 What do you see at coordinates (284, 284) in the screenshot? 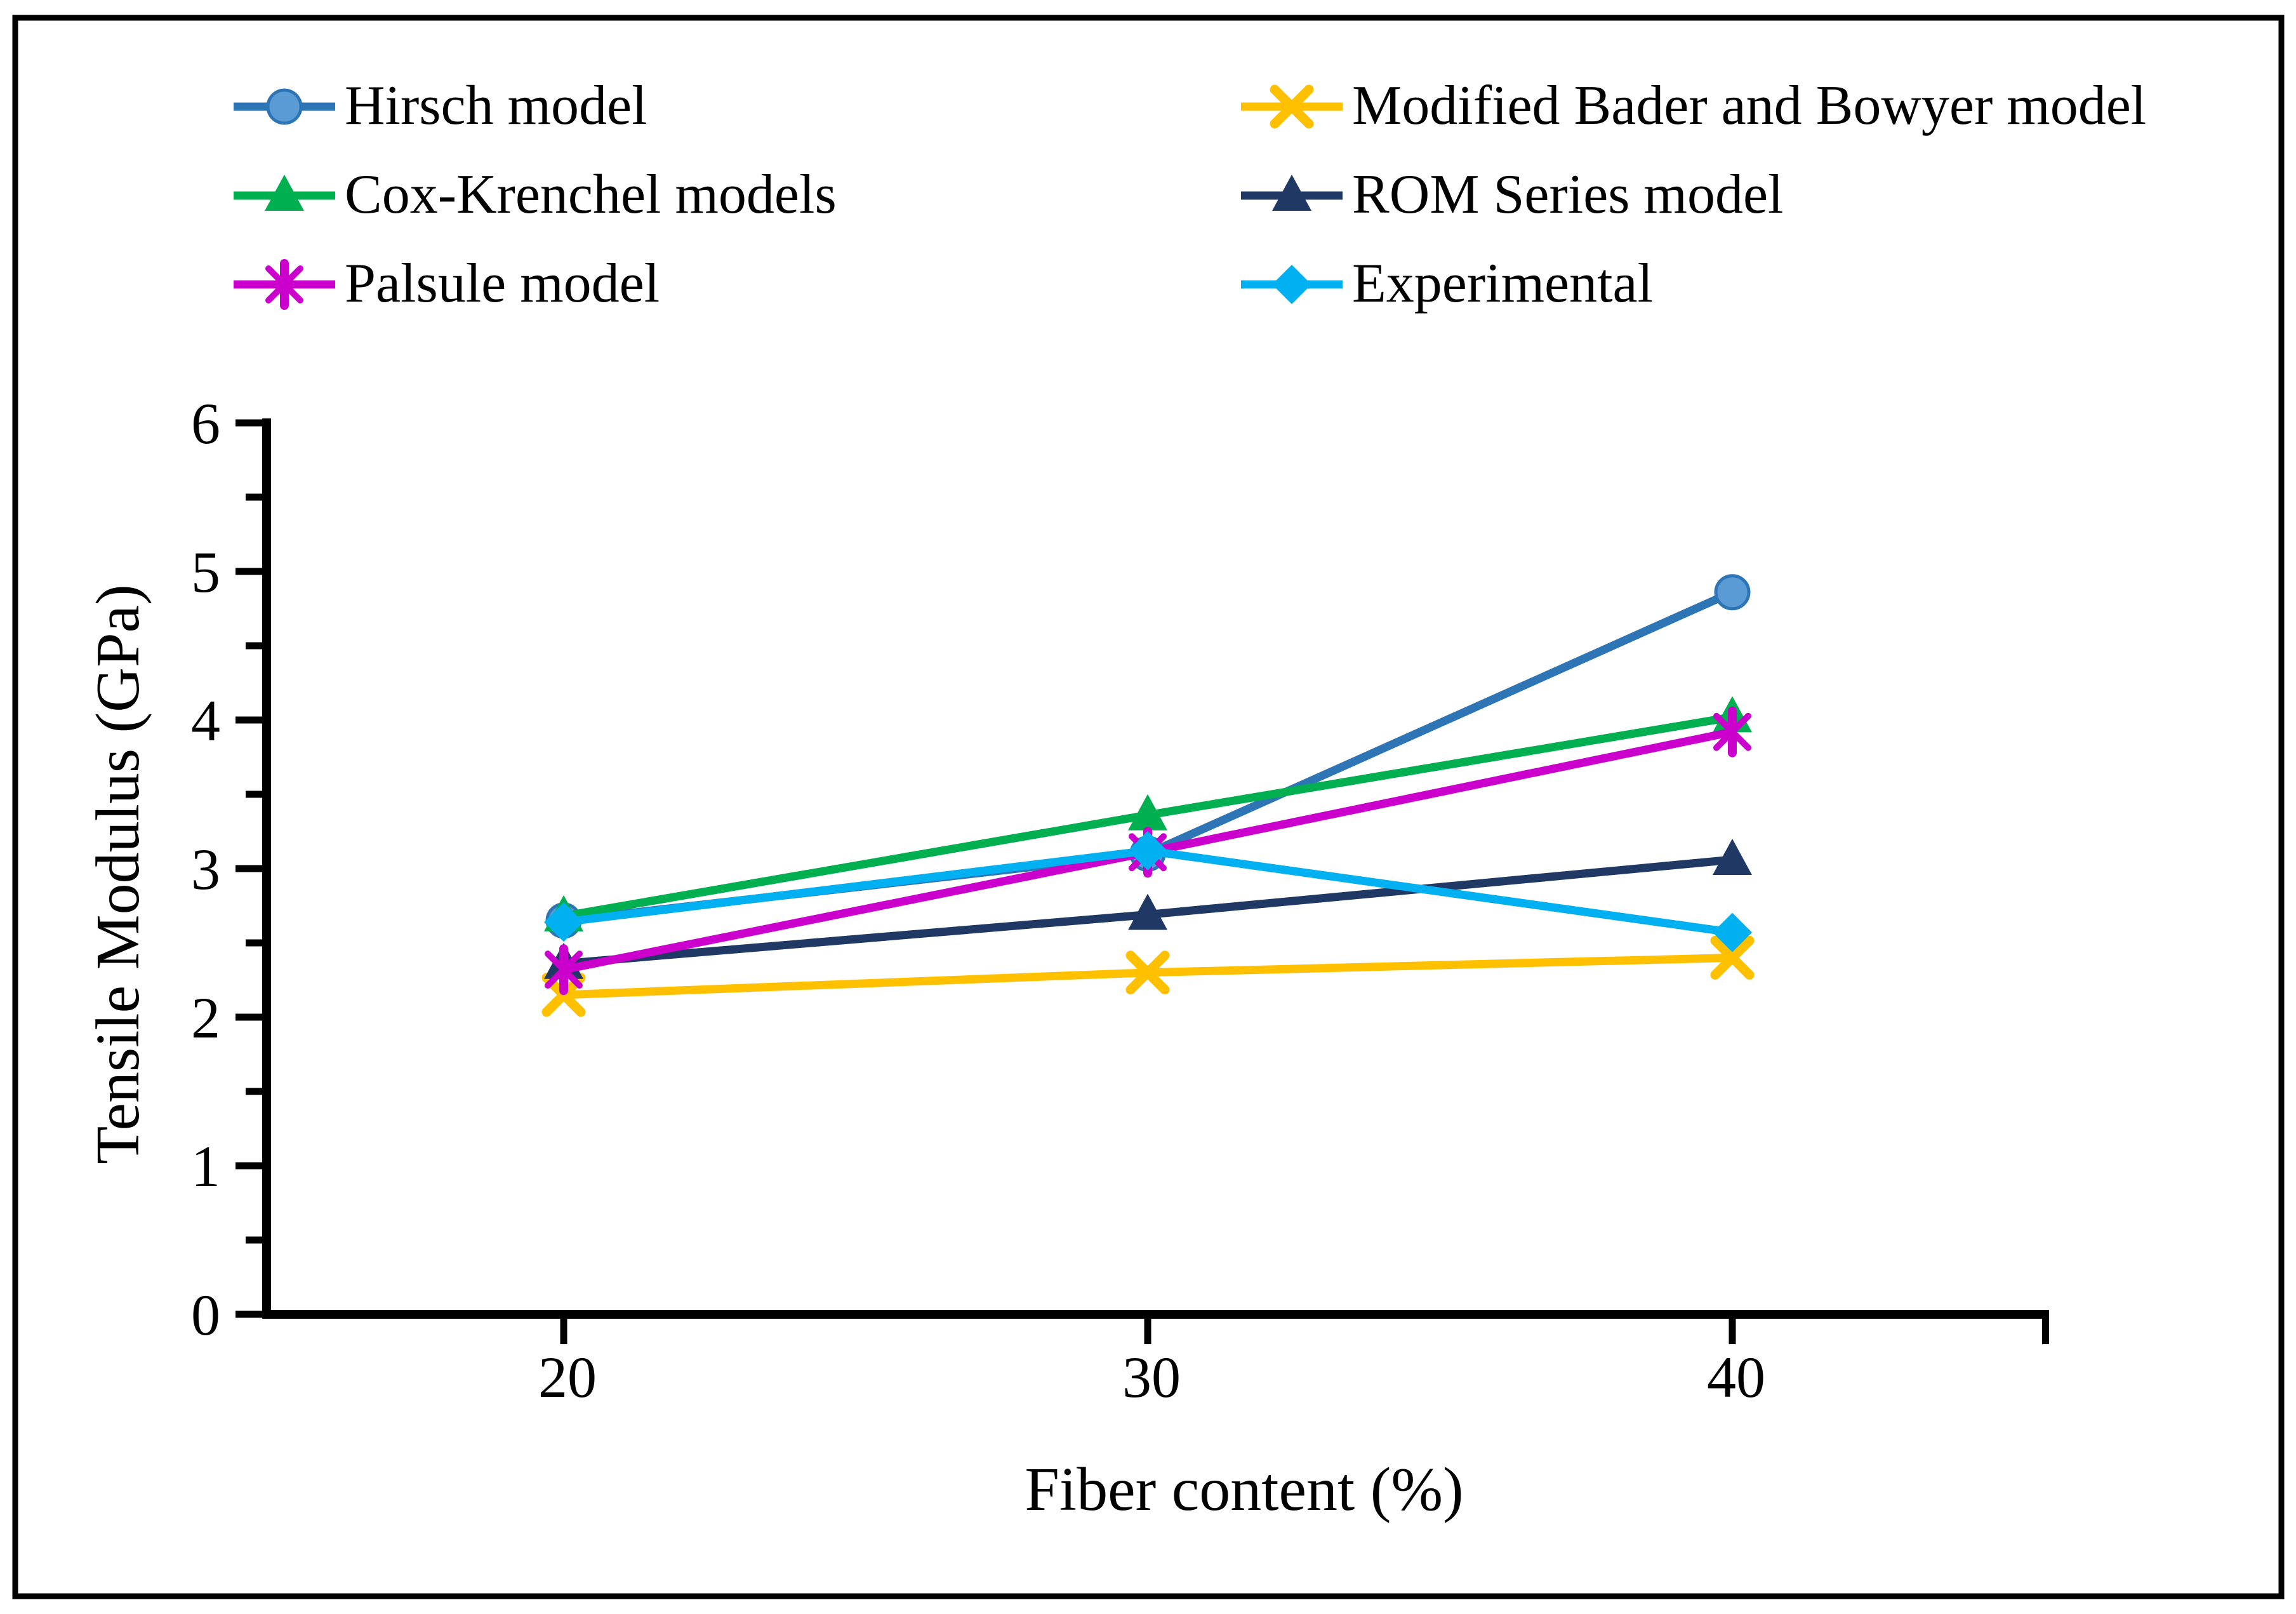
I see `legend-marker-palsule-model-icon-diagonals` at bounding box center [284, 284].